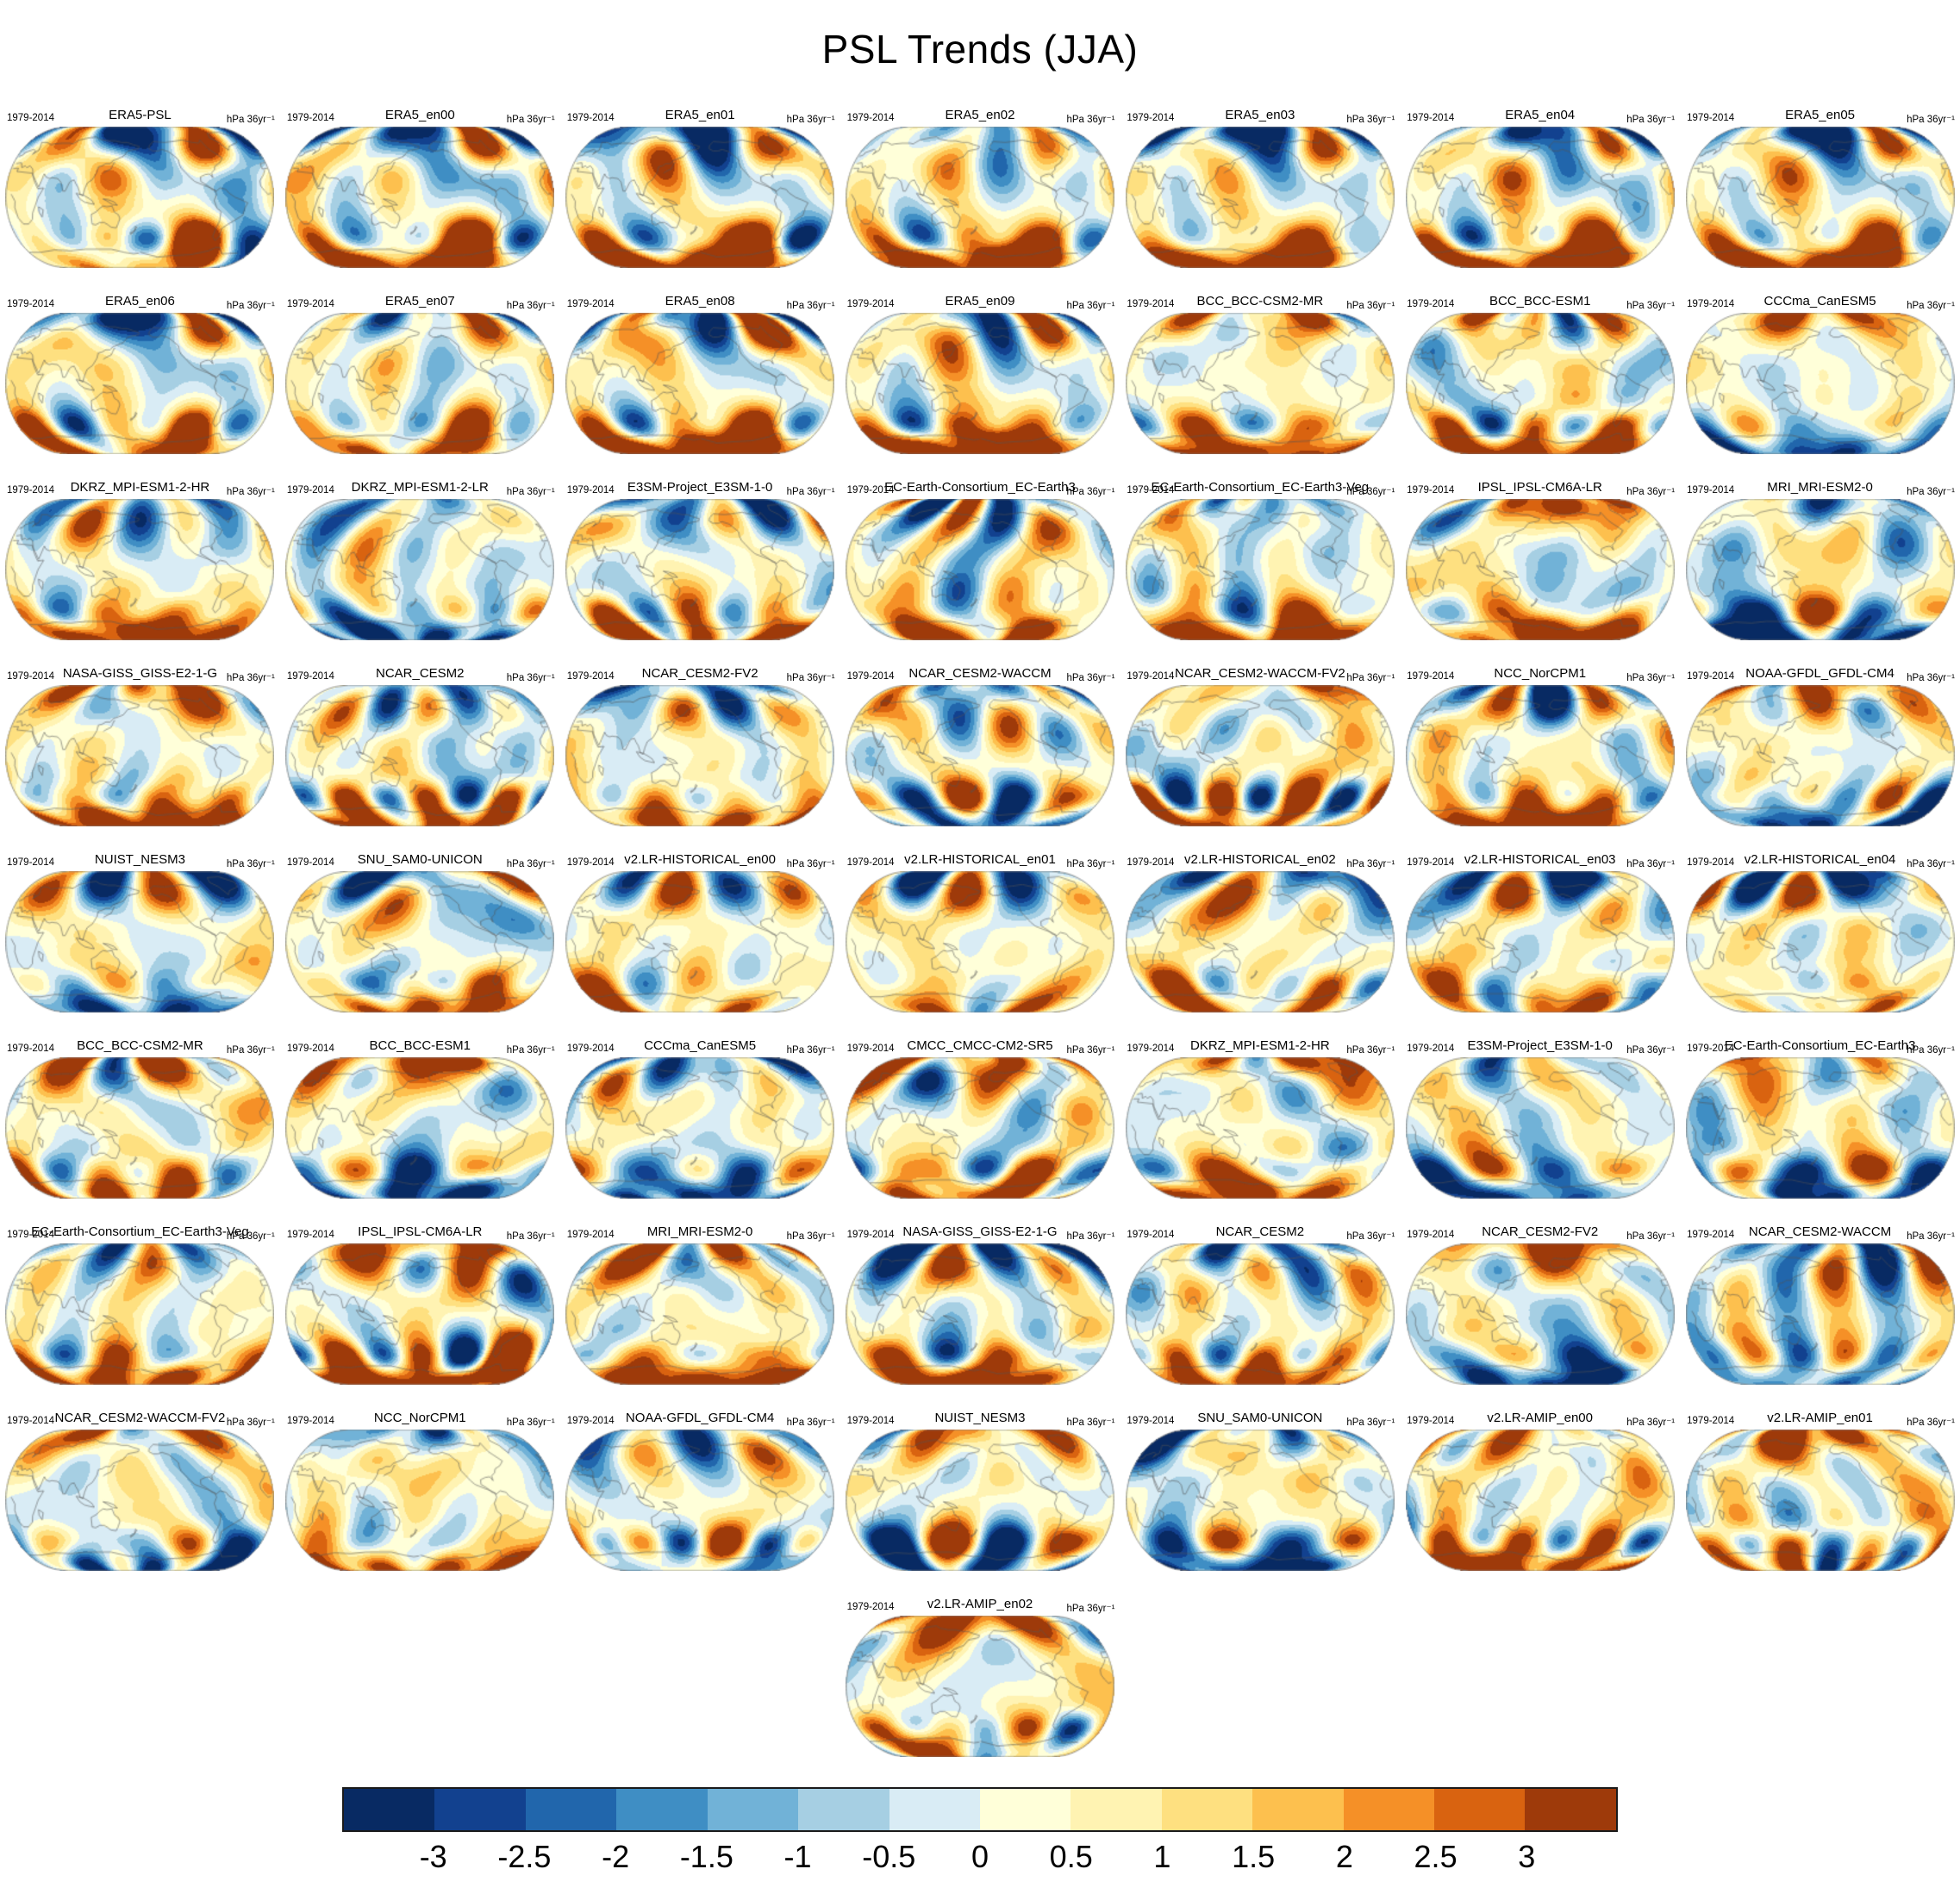 Image resolution: width=1960 pixels, height=1894 pixels. Describe the element at coordinates (139, 301) in the screenshot. I see `panel-title: ERA5_en06` at that location.